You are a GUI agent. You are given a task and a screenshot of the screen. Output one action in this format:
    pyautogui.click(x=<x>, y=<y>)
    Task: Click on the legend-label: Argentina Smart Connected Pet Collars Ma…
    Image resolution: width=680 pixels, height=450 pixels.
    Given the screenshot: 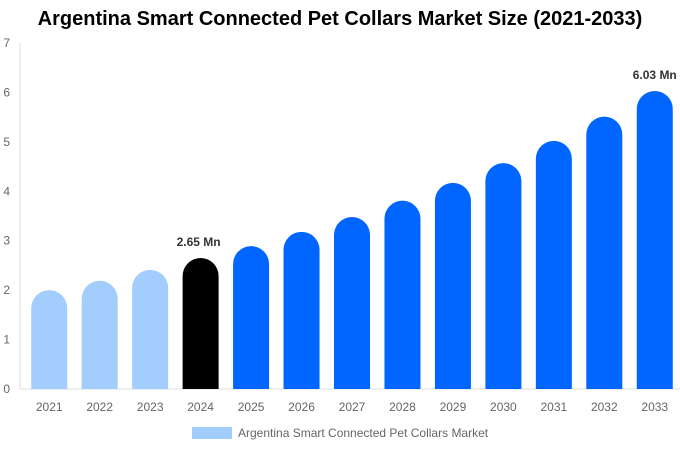 What is the action you would take?
    pyautogui.click(x=363, y=433)
    